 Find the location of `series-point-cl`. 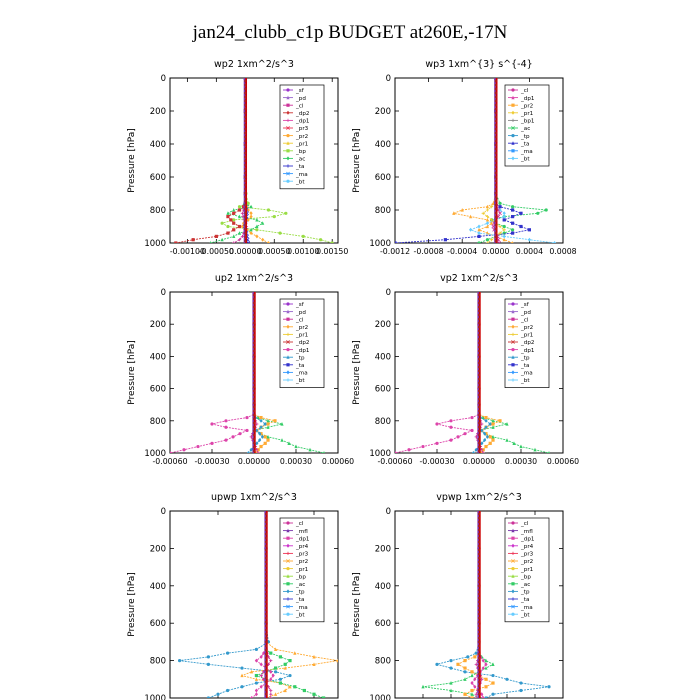

series-point-cl is located at coordinates (239, 240).